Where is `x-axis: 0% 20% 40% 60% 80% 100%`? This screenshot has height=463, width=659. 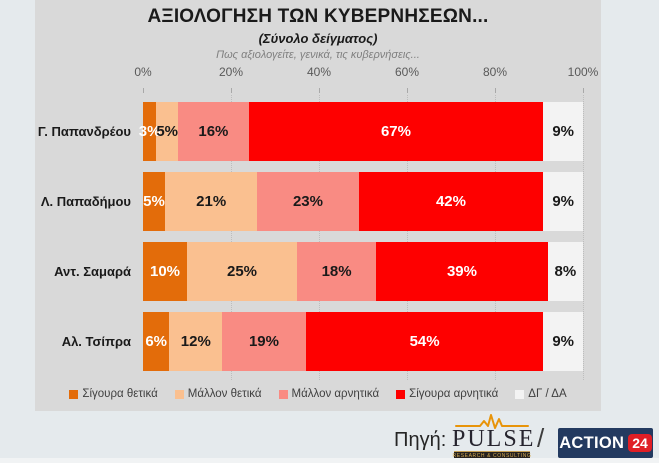 x-axis: 0% 20% 40% 60% 80% 100% is located at coordinates (366, 73).